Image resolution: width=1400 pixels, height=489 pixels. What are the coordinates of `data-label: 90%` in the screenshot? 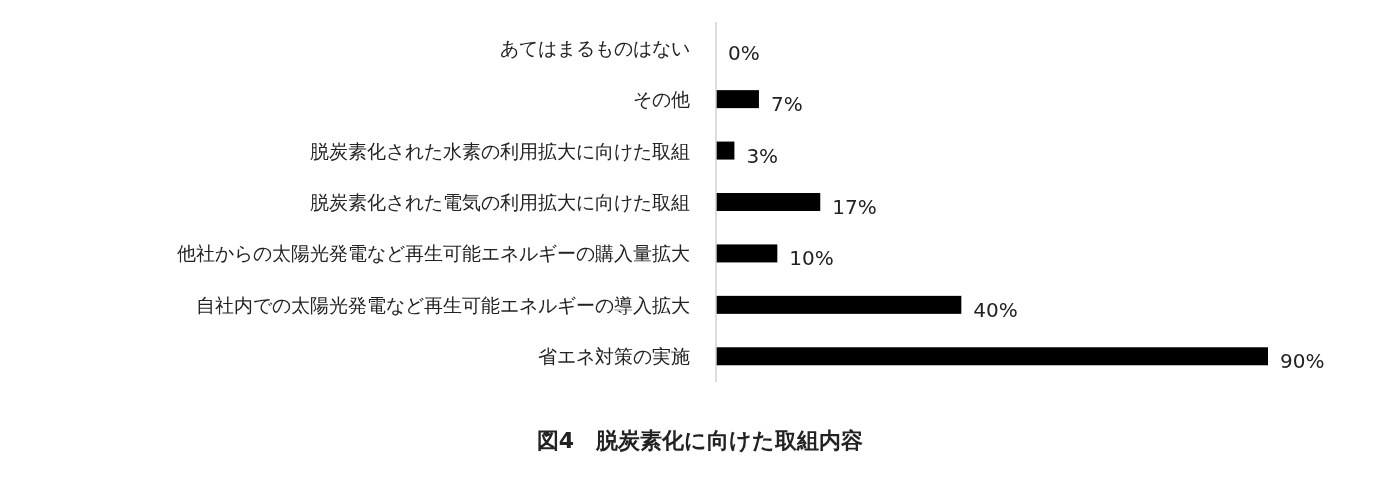 It's located at (1302, 361).